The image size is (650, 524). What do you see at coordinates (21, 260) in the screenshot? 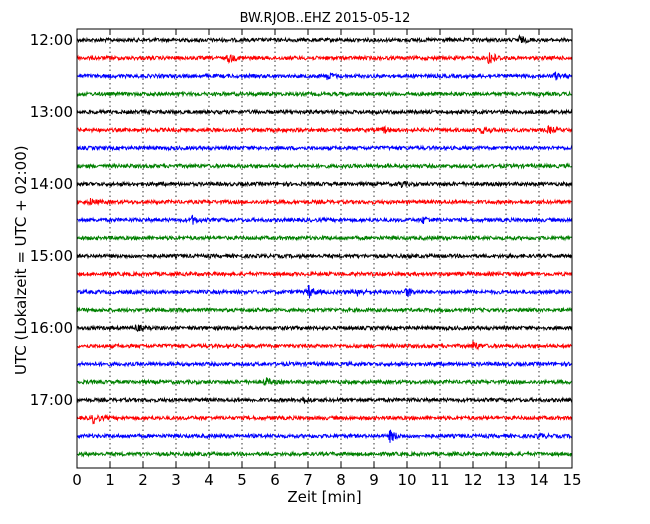
I see `y-axis-label: UTC (Lokalzeit = UTC + 02:00)` at bounding box center [21, 260].